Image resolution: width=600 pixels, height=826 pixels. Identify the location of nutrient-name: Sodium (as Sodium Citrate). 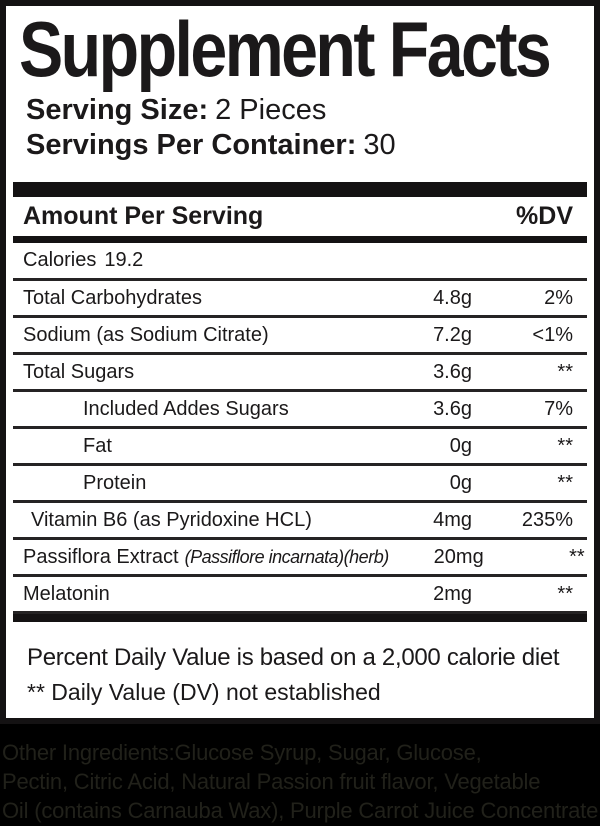
(146, 334).